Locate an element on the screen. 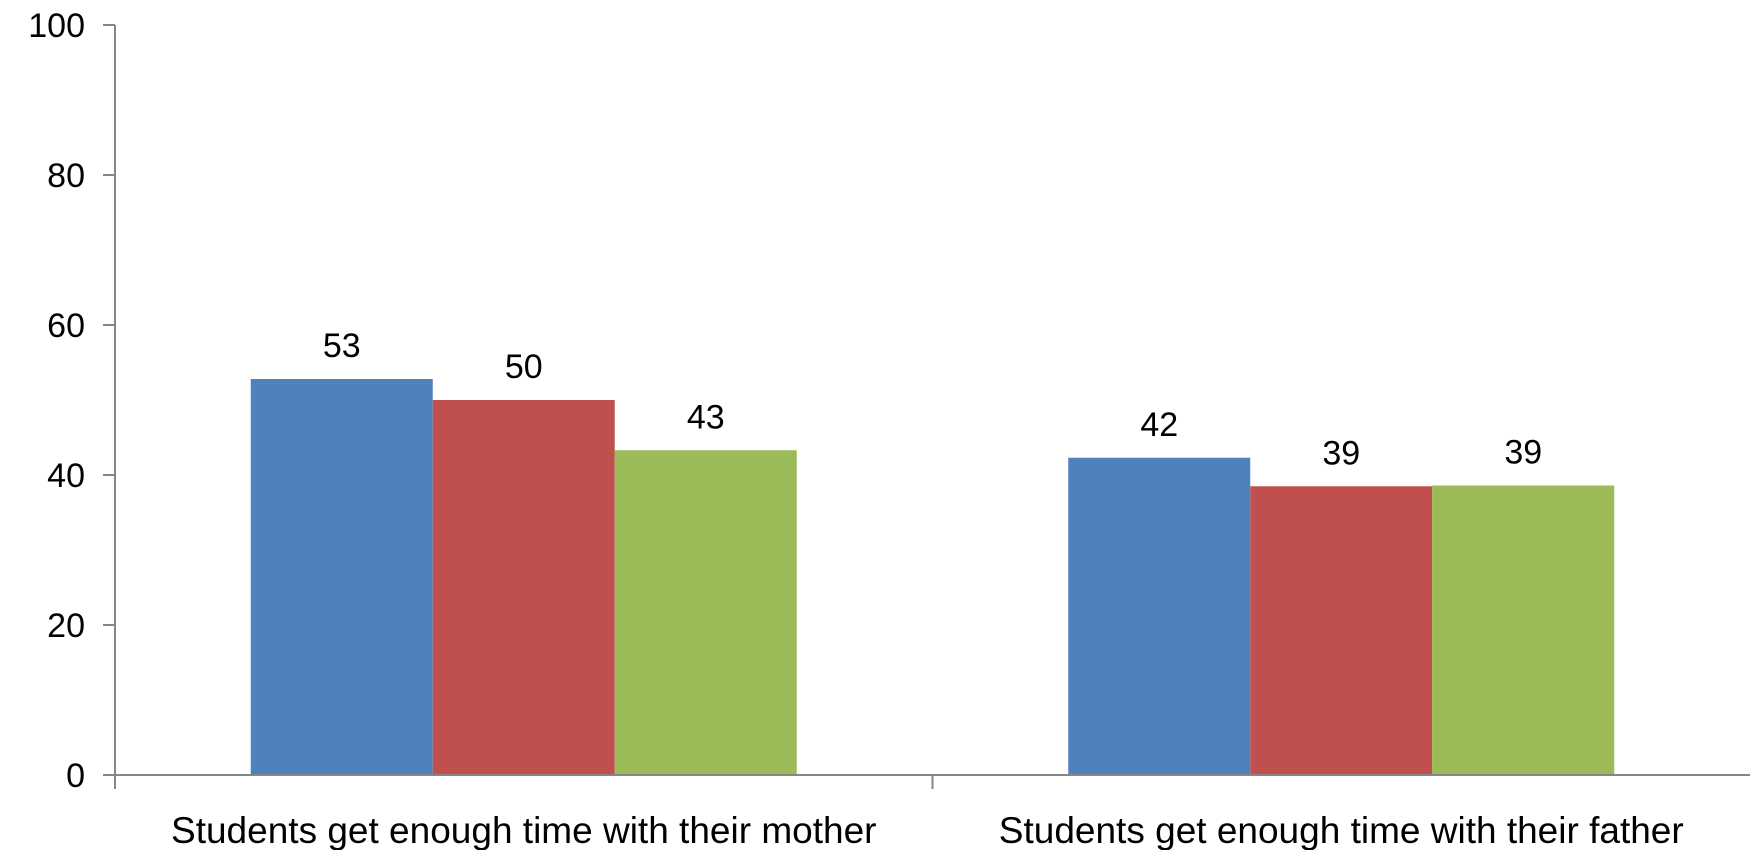  y-tick-label: 20 is located at coordinates (66, 626).